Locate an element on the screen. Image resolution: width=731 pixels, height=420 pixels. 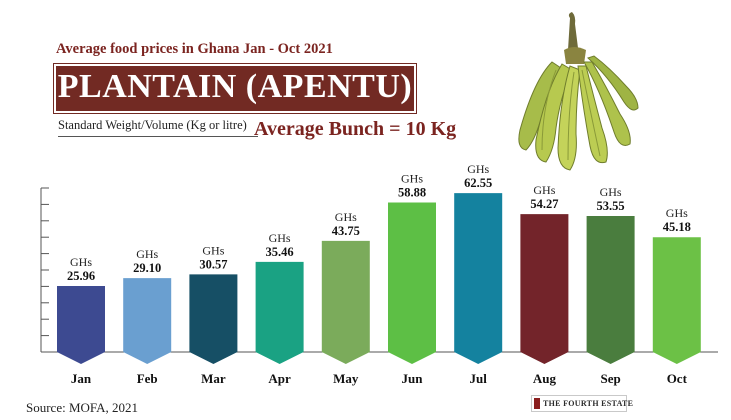
bar-value-label: 62.55 is located at coordinates (478, 183).